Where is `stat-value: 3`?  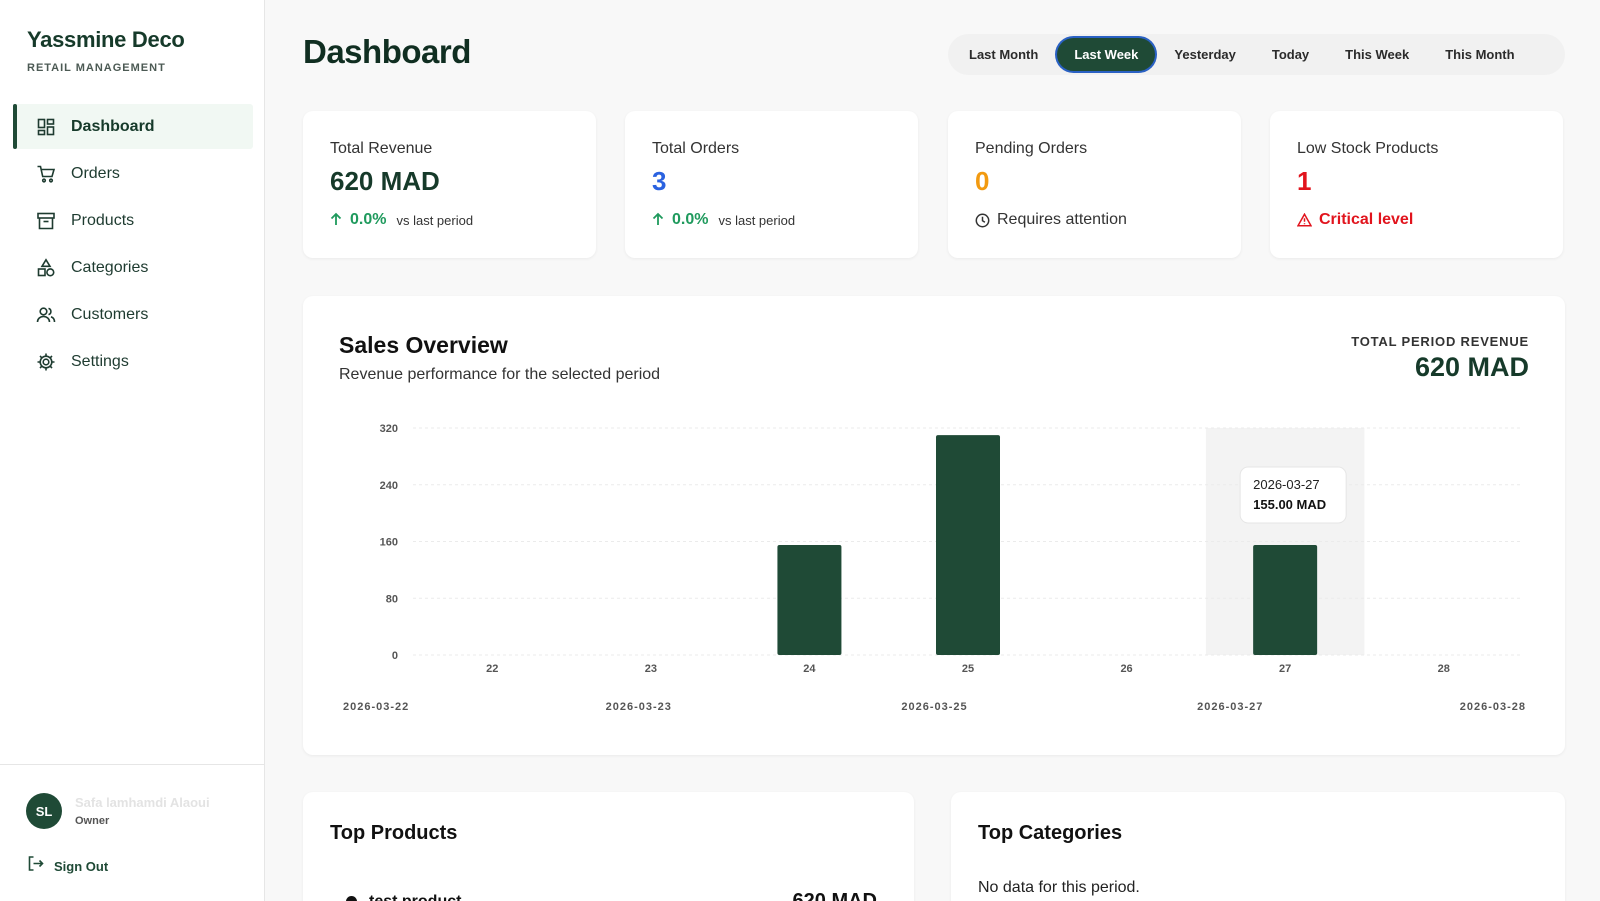
stat-value: 3 is located at coordinates (659, 181).